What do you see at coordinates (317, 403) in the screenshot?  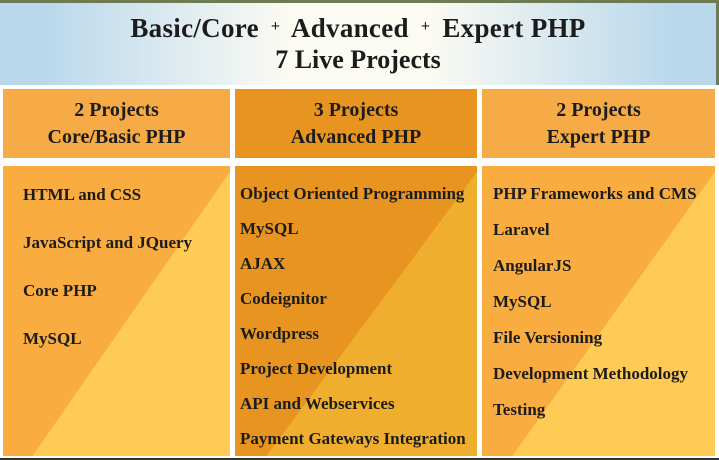 I see `course-item: API and Webservices` at bounding box center [317, 403].